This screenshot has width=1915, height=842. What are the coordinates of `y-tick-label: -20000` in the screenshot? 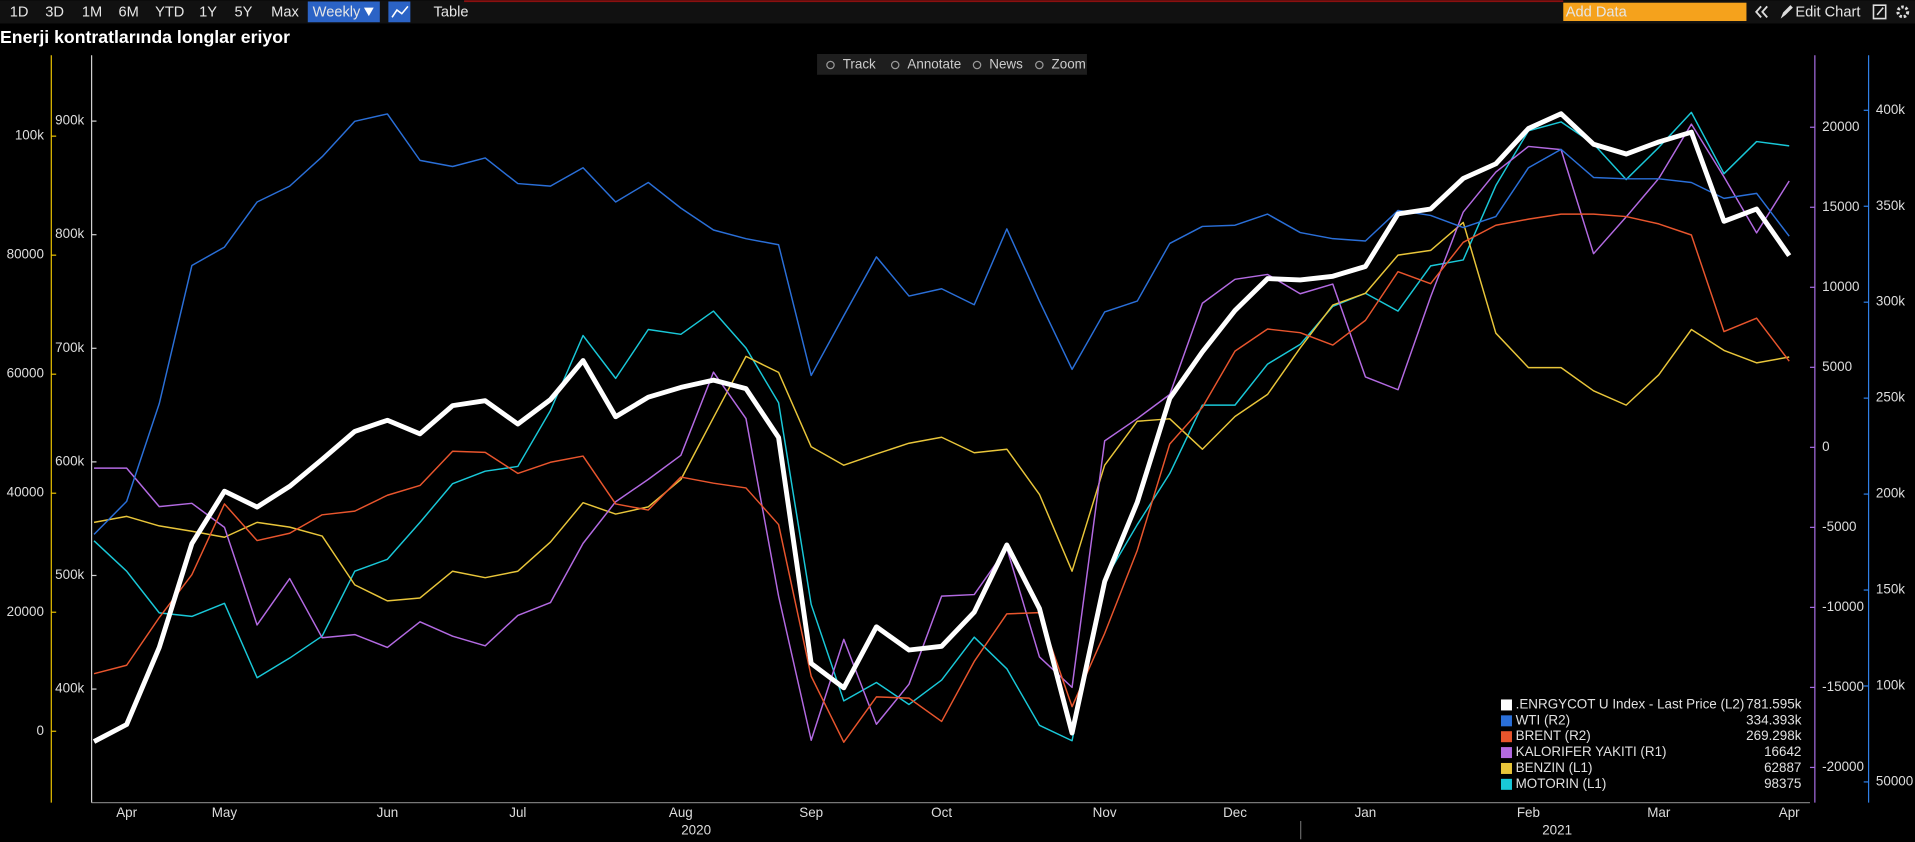 It's located at (1843, 766).